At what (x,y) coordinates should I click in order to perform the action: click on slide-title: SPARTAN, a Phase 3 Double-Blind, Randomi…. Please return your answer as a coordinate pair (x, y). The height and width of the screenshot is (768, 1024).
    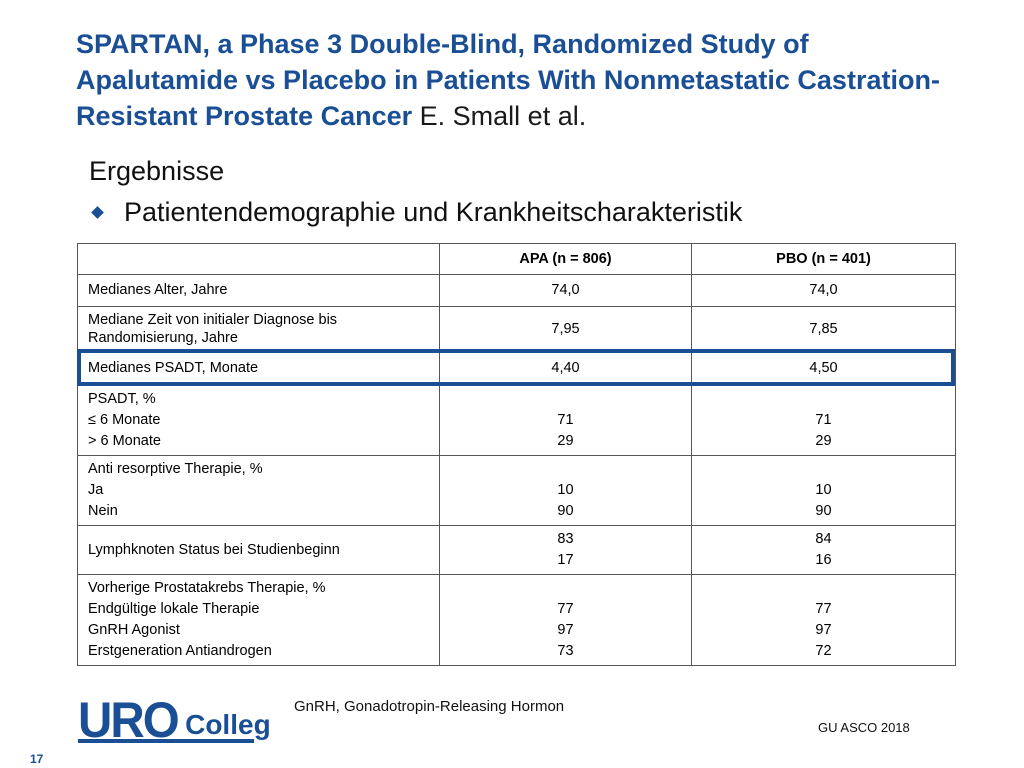
    Looking at the image, I should click on (526, 80).